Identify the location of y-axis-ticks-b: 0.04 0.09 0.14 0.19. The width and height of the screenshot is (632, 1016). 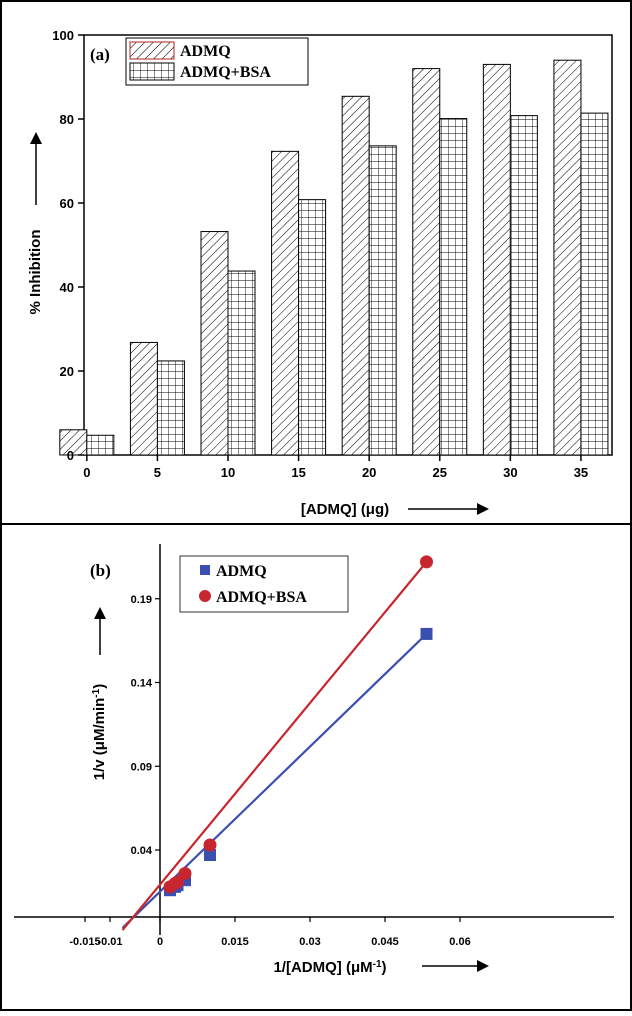
(145, 725).